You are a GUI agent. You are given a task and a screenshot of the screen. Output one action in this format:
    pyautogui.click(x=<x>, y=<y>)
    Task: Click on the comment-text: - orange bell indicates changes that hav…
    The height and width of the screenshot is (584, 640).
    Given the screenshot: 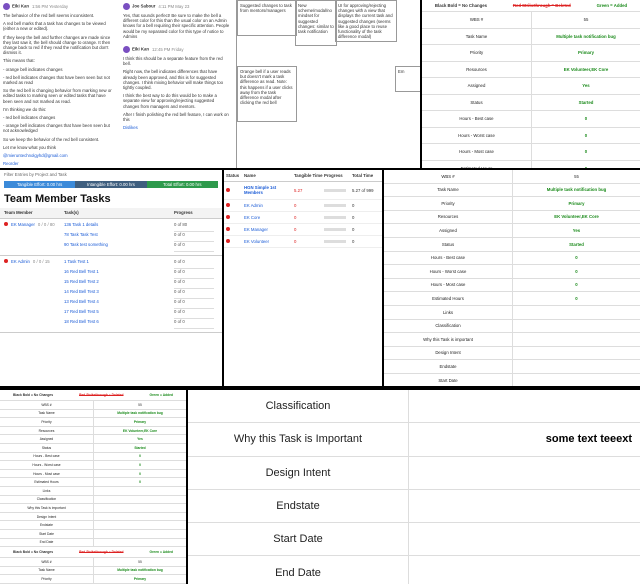 What is the action you would take?
    pyautogui.click(x=56, y=128)
    